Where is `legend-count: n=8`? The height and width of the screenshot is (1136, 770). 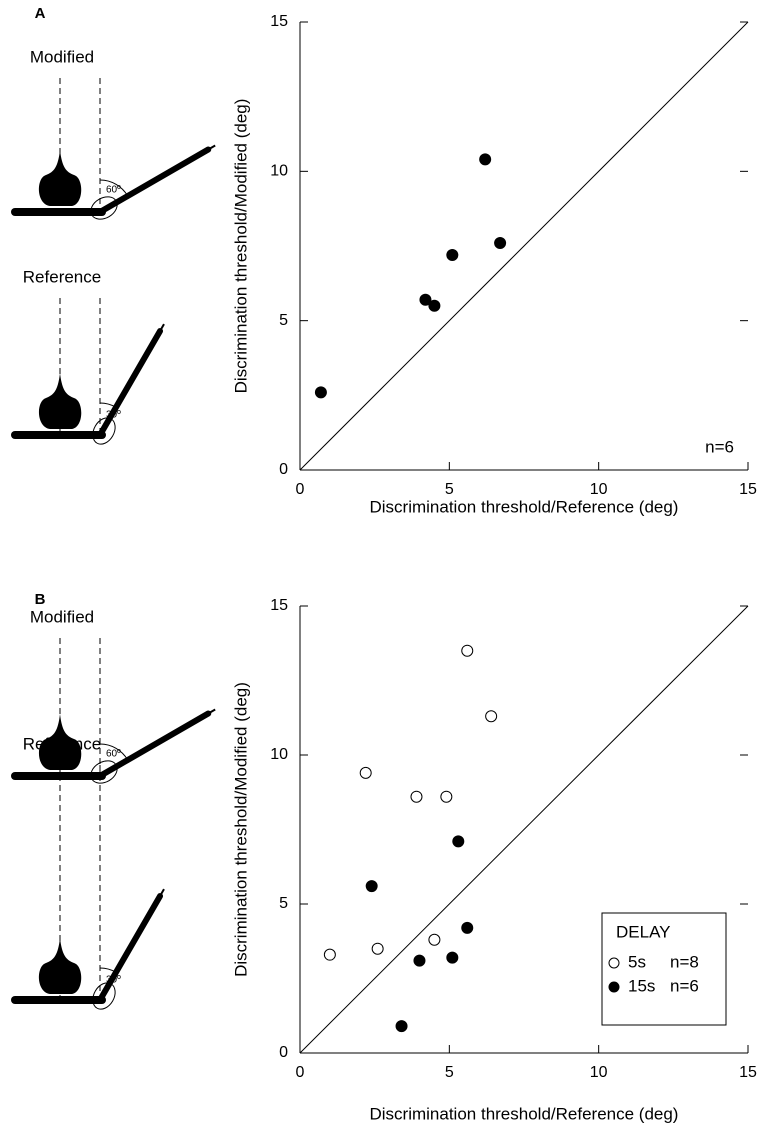 legend-count: n=8 is located at coordinates (684, 961).